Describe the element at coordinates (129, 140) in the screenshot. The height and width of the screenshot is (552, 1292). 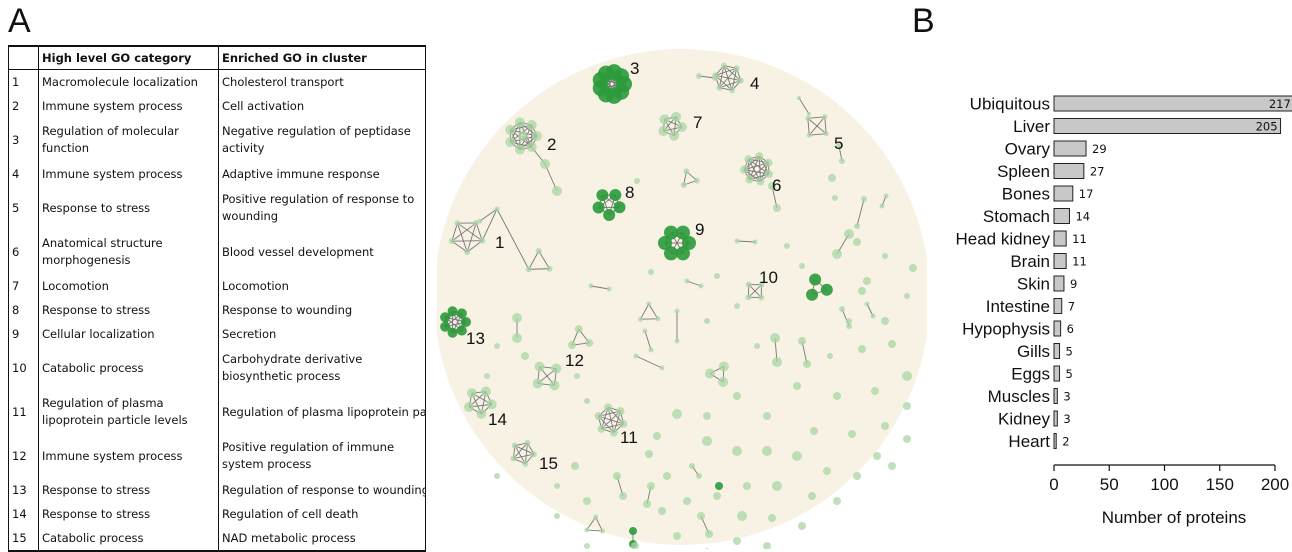
I see `row-category: Regulation of molecular function` at that location.